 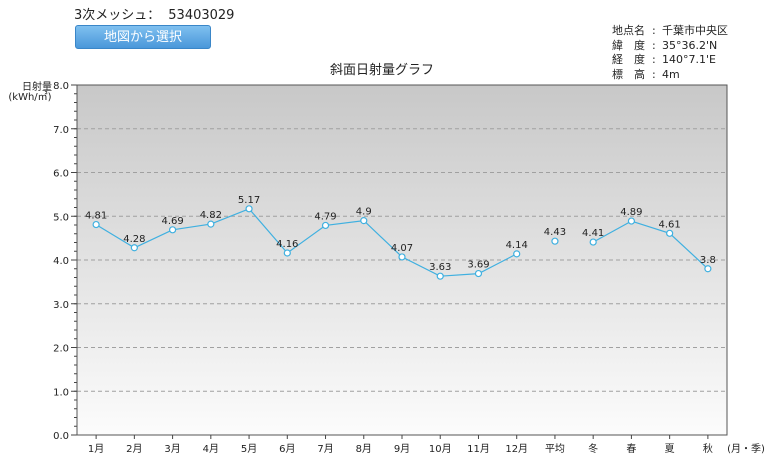 What do you see at coordinates (117, 15) in the screenshot?
I see `mesh-label: 3次メッシュ：` at bounding box center [117, 15].